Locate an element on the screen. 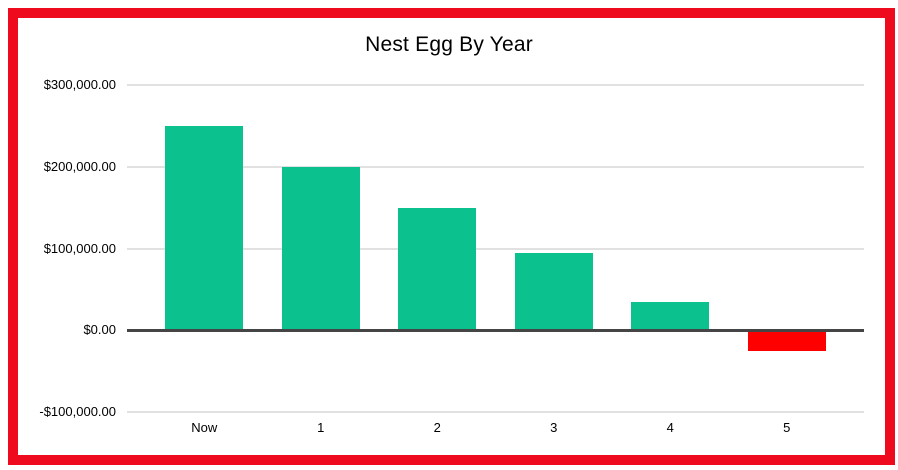 The width and height of the screenshot is (898, 470). chart-title: Nest Egg By Year is located at coordinates (449, 44).